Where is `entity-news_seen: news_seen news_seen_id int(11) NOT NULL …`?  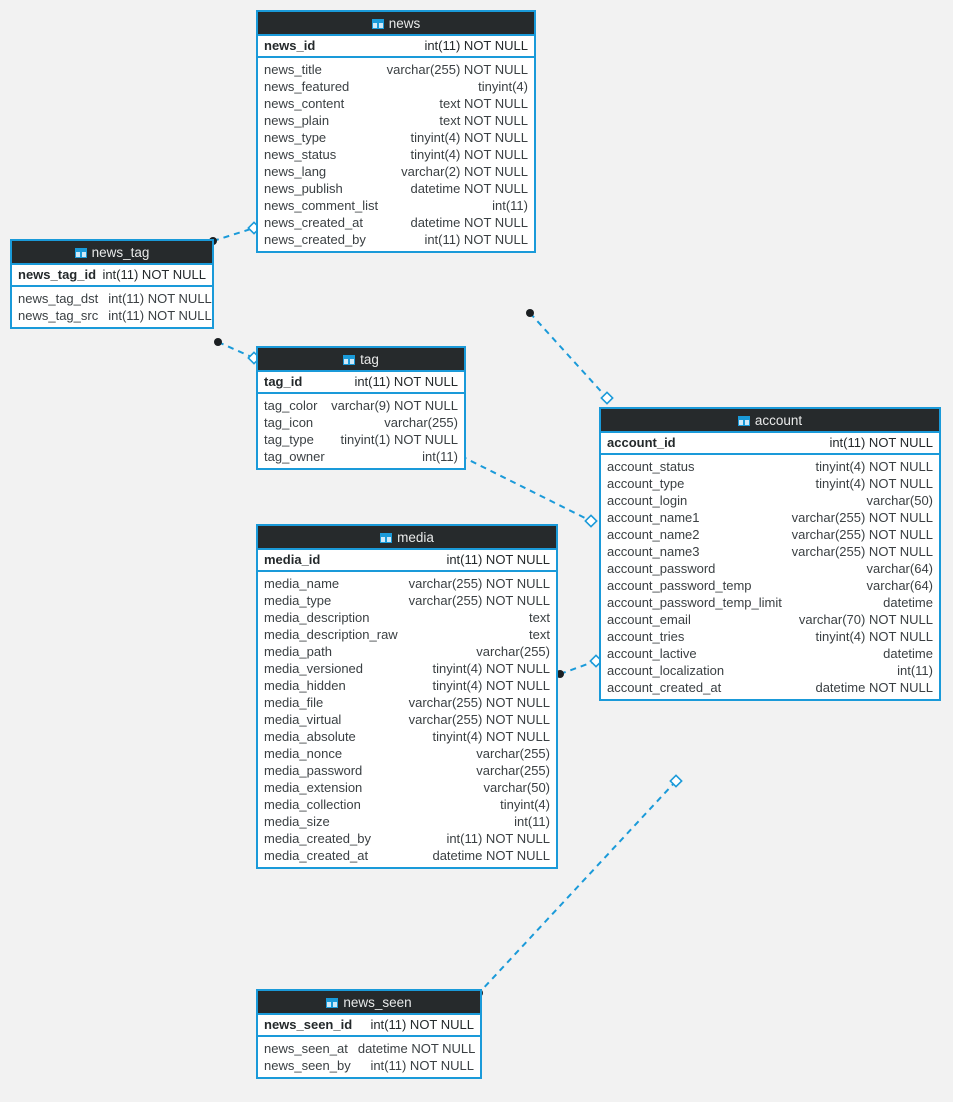
entity-news_seen: news_seen news_seen_id int(11) NOT NULL … is located at coordinates (369, 1034).